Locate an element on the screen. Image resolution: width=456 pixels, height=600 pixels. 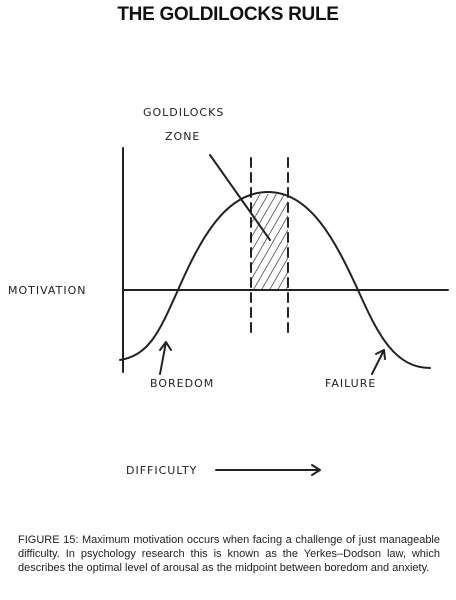
failure-arrow is located at coordinates (378, 362).